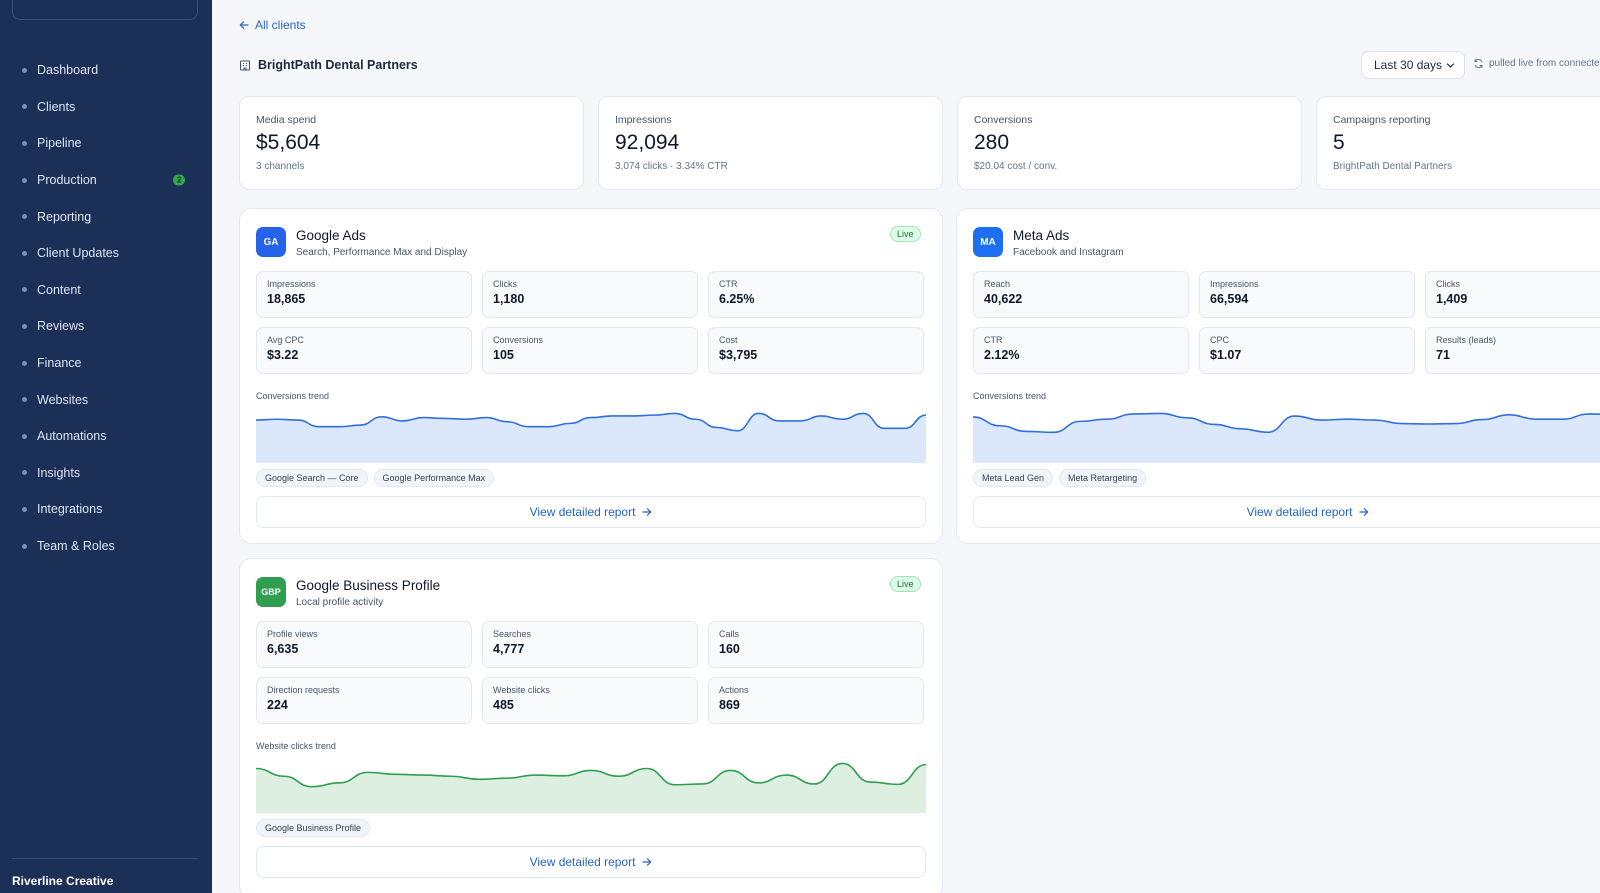 This screenshot has width=1600, height=893. I want to click on kpi-label: Conversions, so click(1003, 120).